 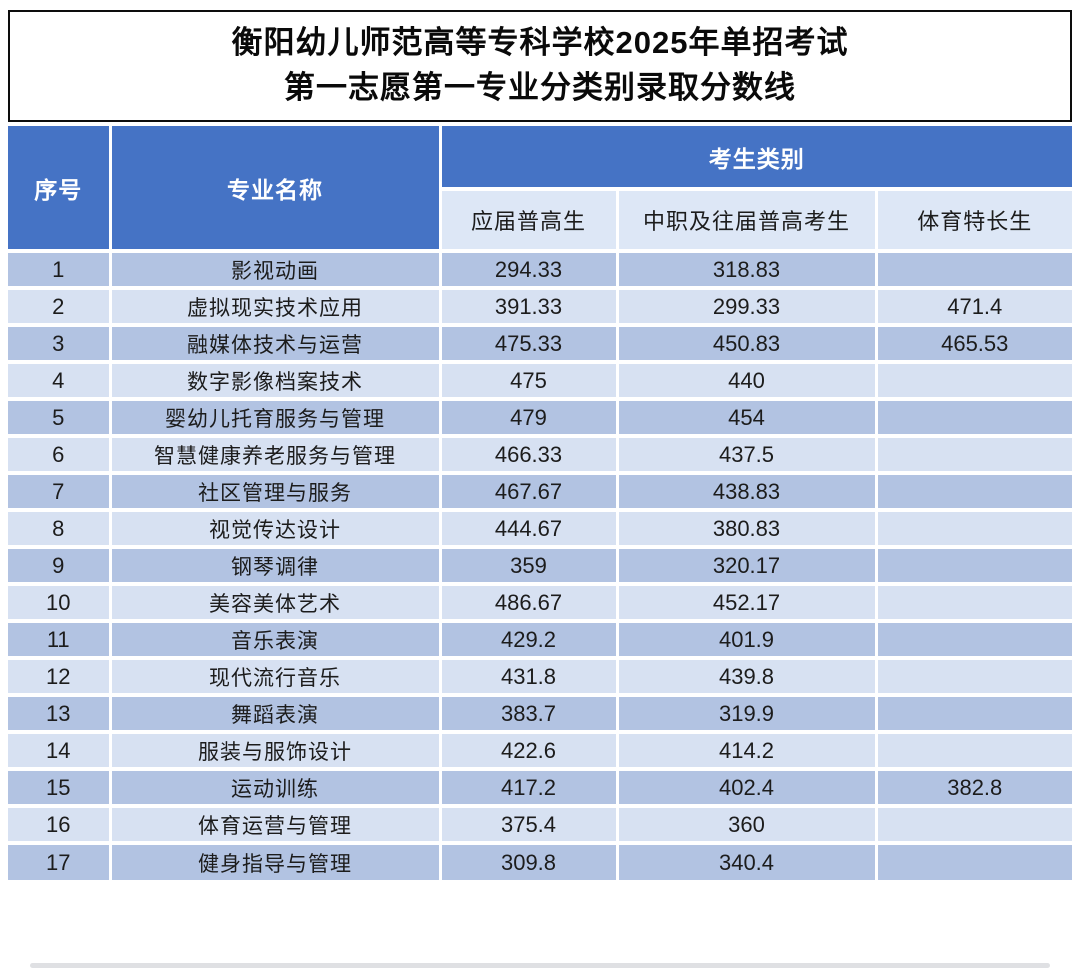 I want to click on col-header-vocational-former: 中职及往届普高考生, so click(x=747, y=221).